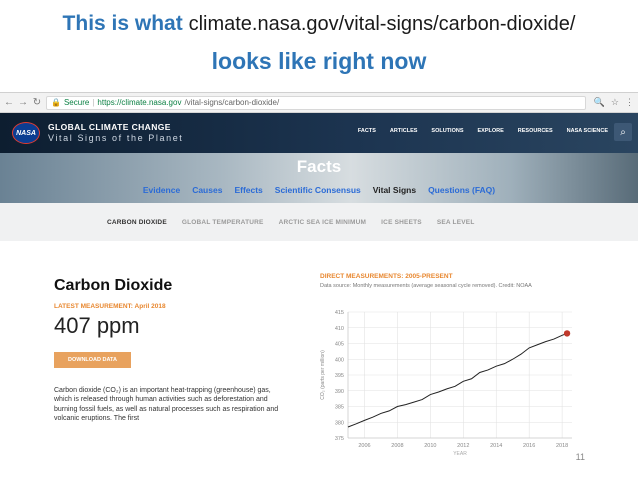 The height and width of the screenshot is (479, 638). I want to click on x-tick-label: 2014, so click(496, 446).